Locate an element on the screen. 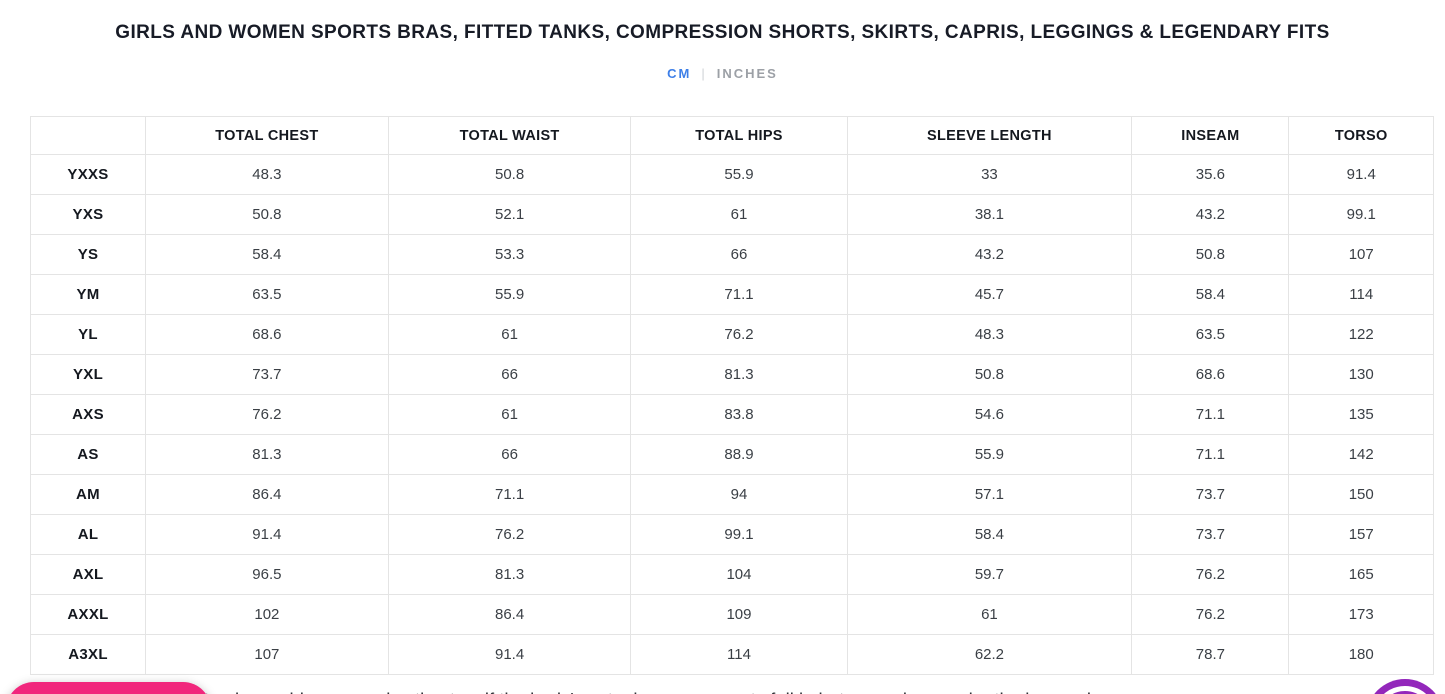 Image resolution: width=1445 pixels, height=694 pixels. measurement-cell: 54.6 is located at coordinates (989, 414).